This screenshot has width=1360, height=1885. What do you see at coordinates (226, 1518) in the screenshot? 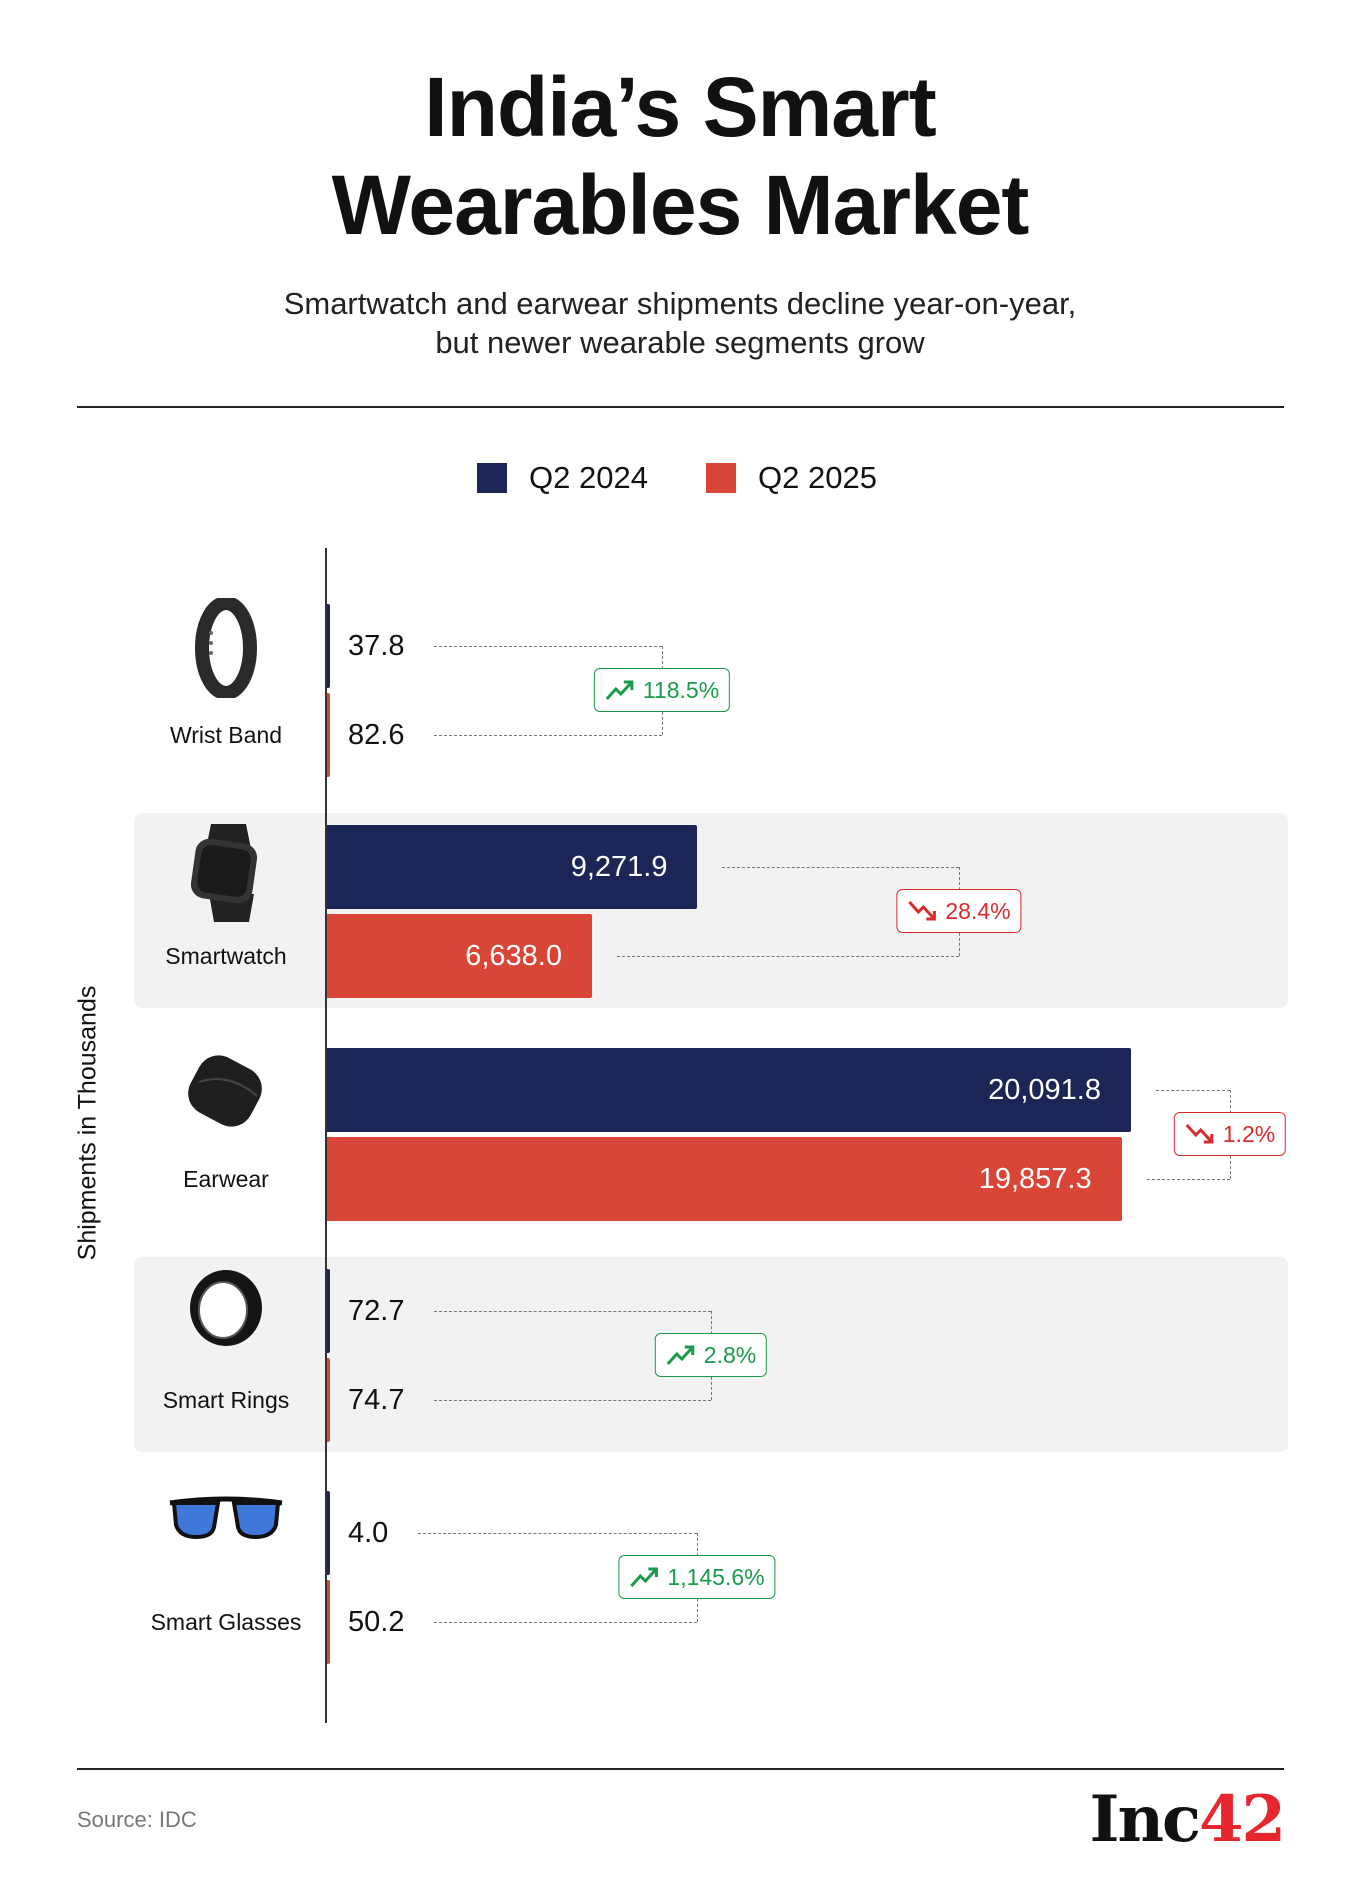
I see `smart-glasses-icon` at bounding box center [226, 1518].